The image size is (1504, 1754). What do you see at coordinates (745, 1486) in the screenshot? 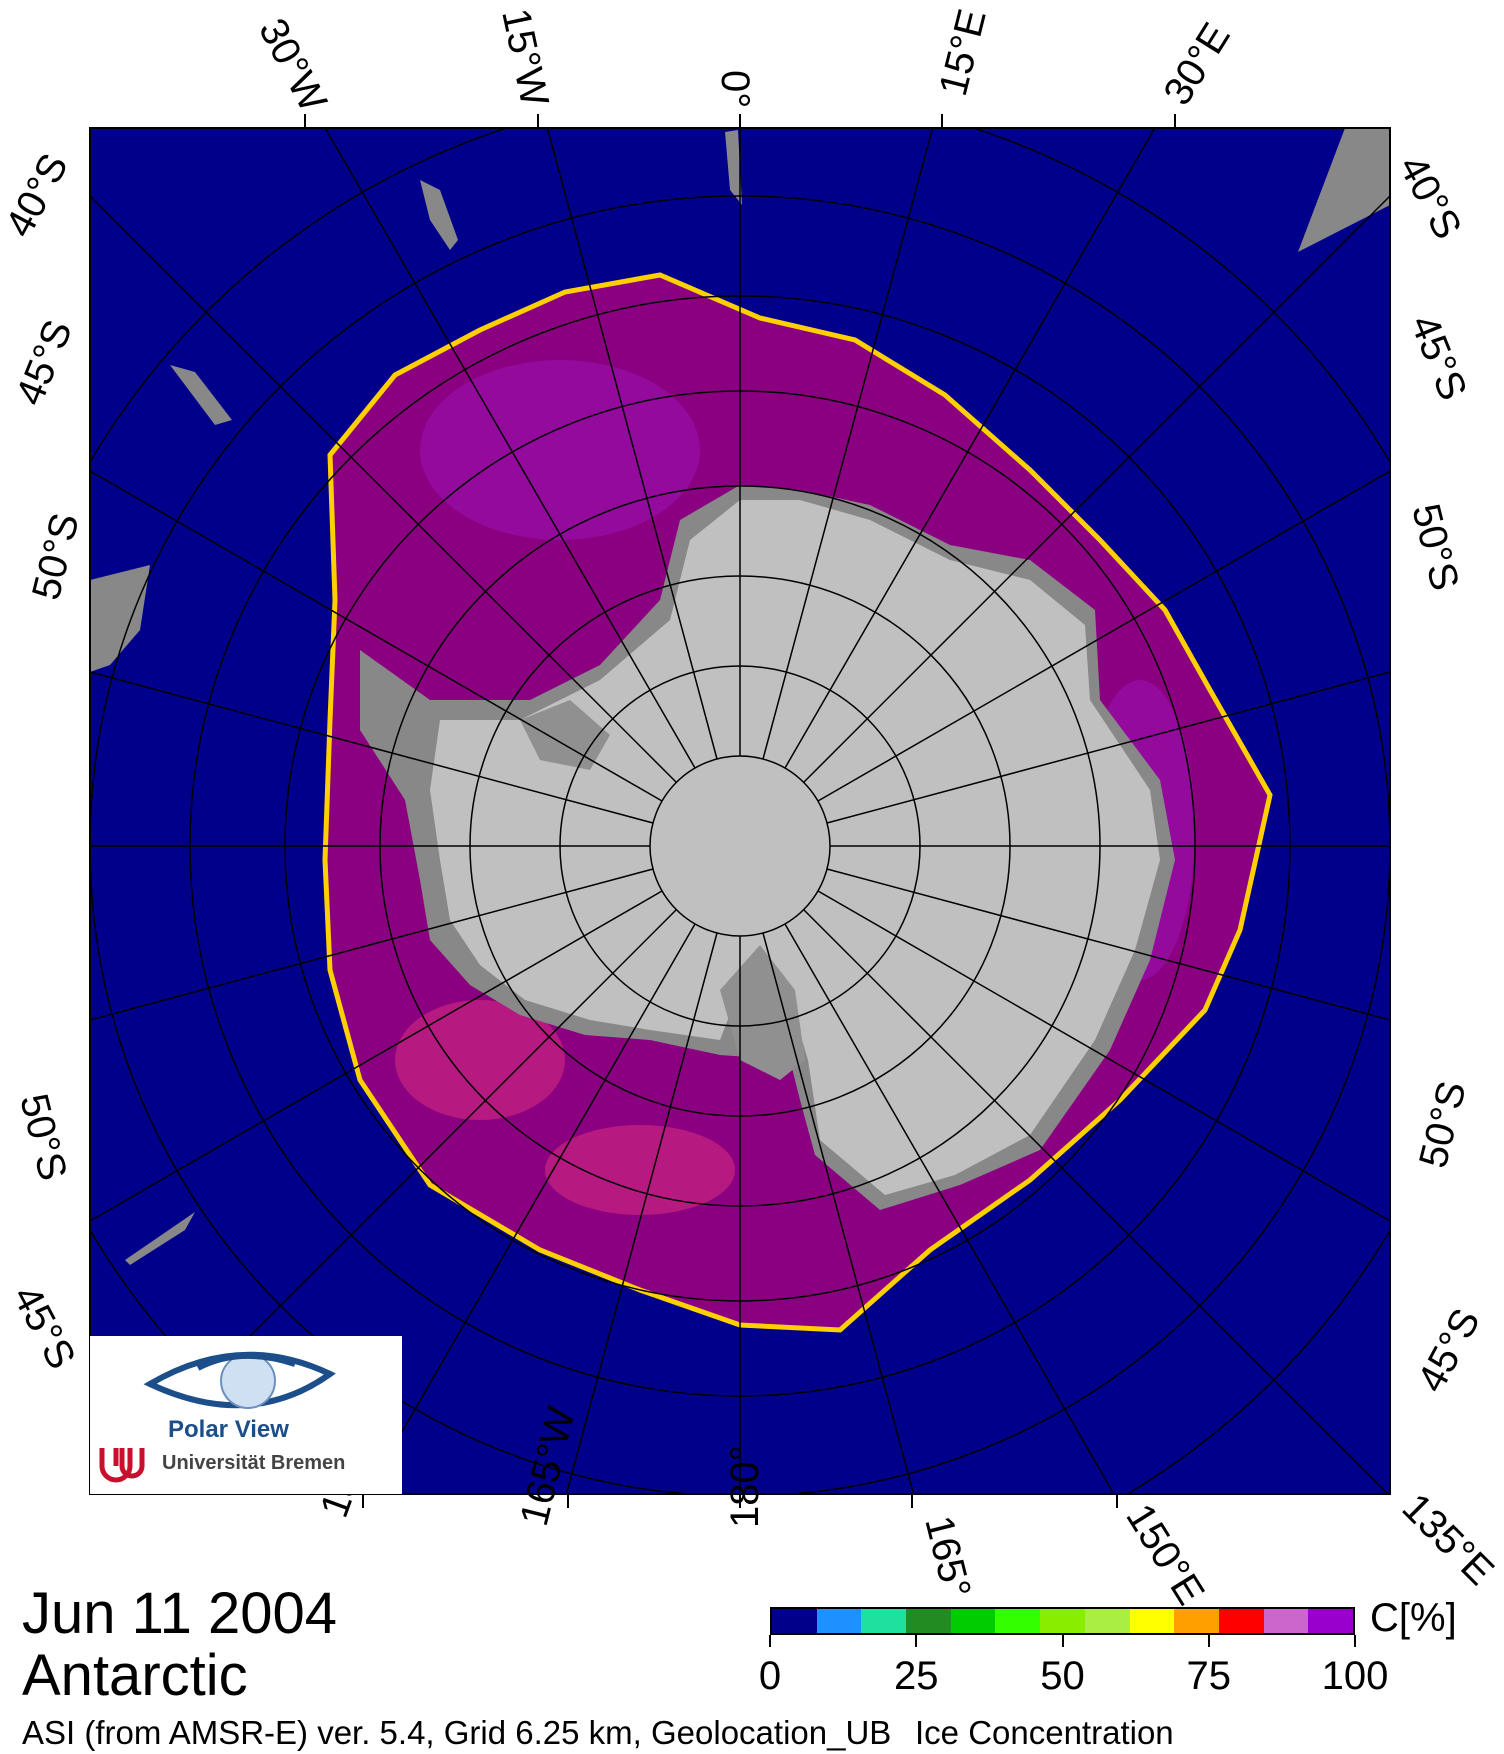
I see `meridian-label: 180°` at bounding box center [745, 1486].